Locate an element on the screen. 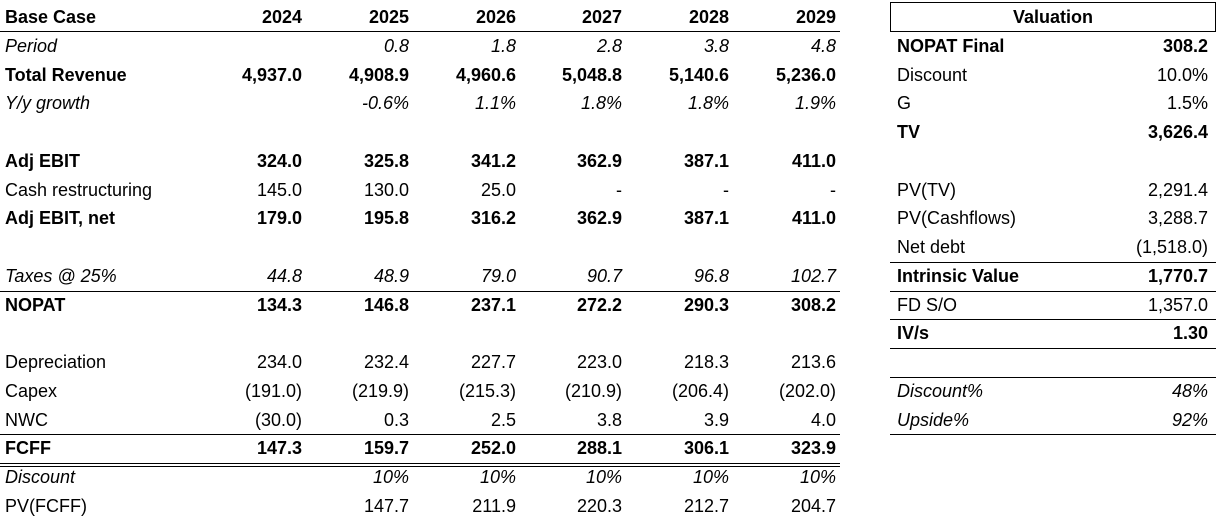  row-label: Y/y growth is located at coordinates (48, 103).